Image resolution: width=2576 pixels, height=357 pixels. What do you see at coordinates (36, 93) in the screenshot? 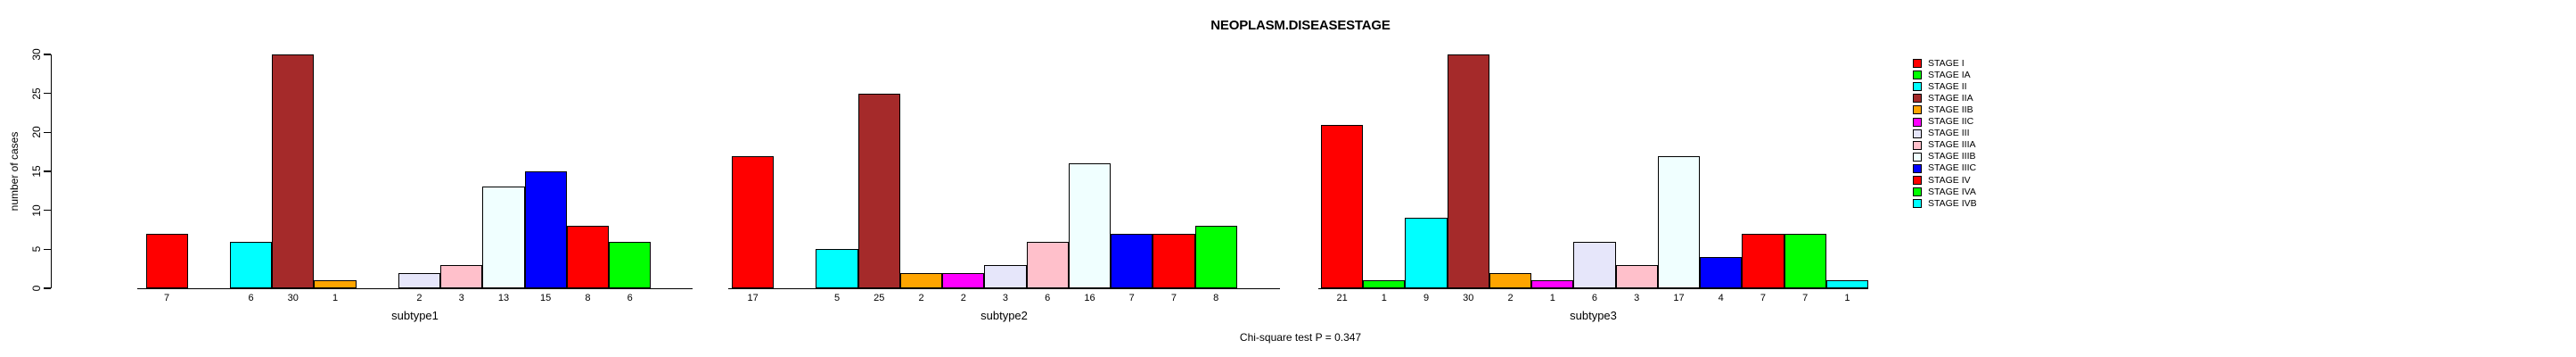
I see `y-tick-label: 25` at bounding box center [36, 93].